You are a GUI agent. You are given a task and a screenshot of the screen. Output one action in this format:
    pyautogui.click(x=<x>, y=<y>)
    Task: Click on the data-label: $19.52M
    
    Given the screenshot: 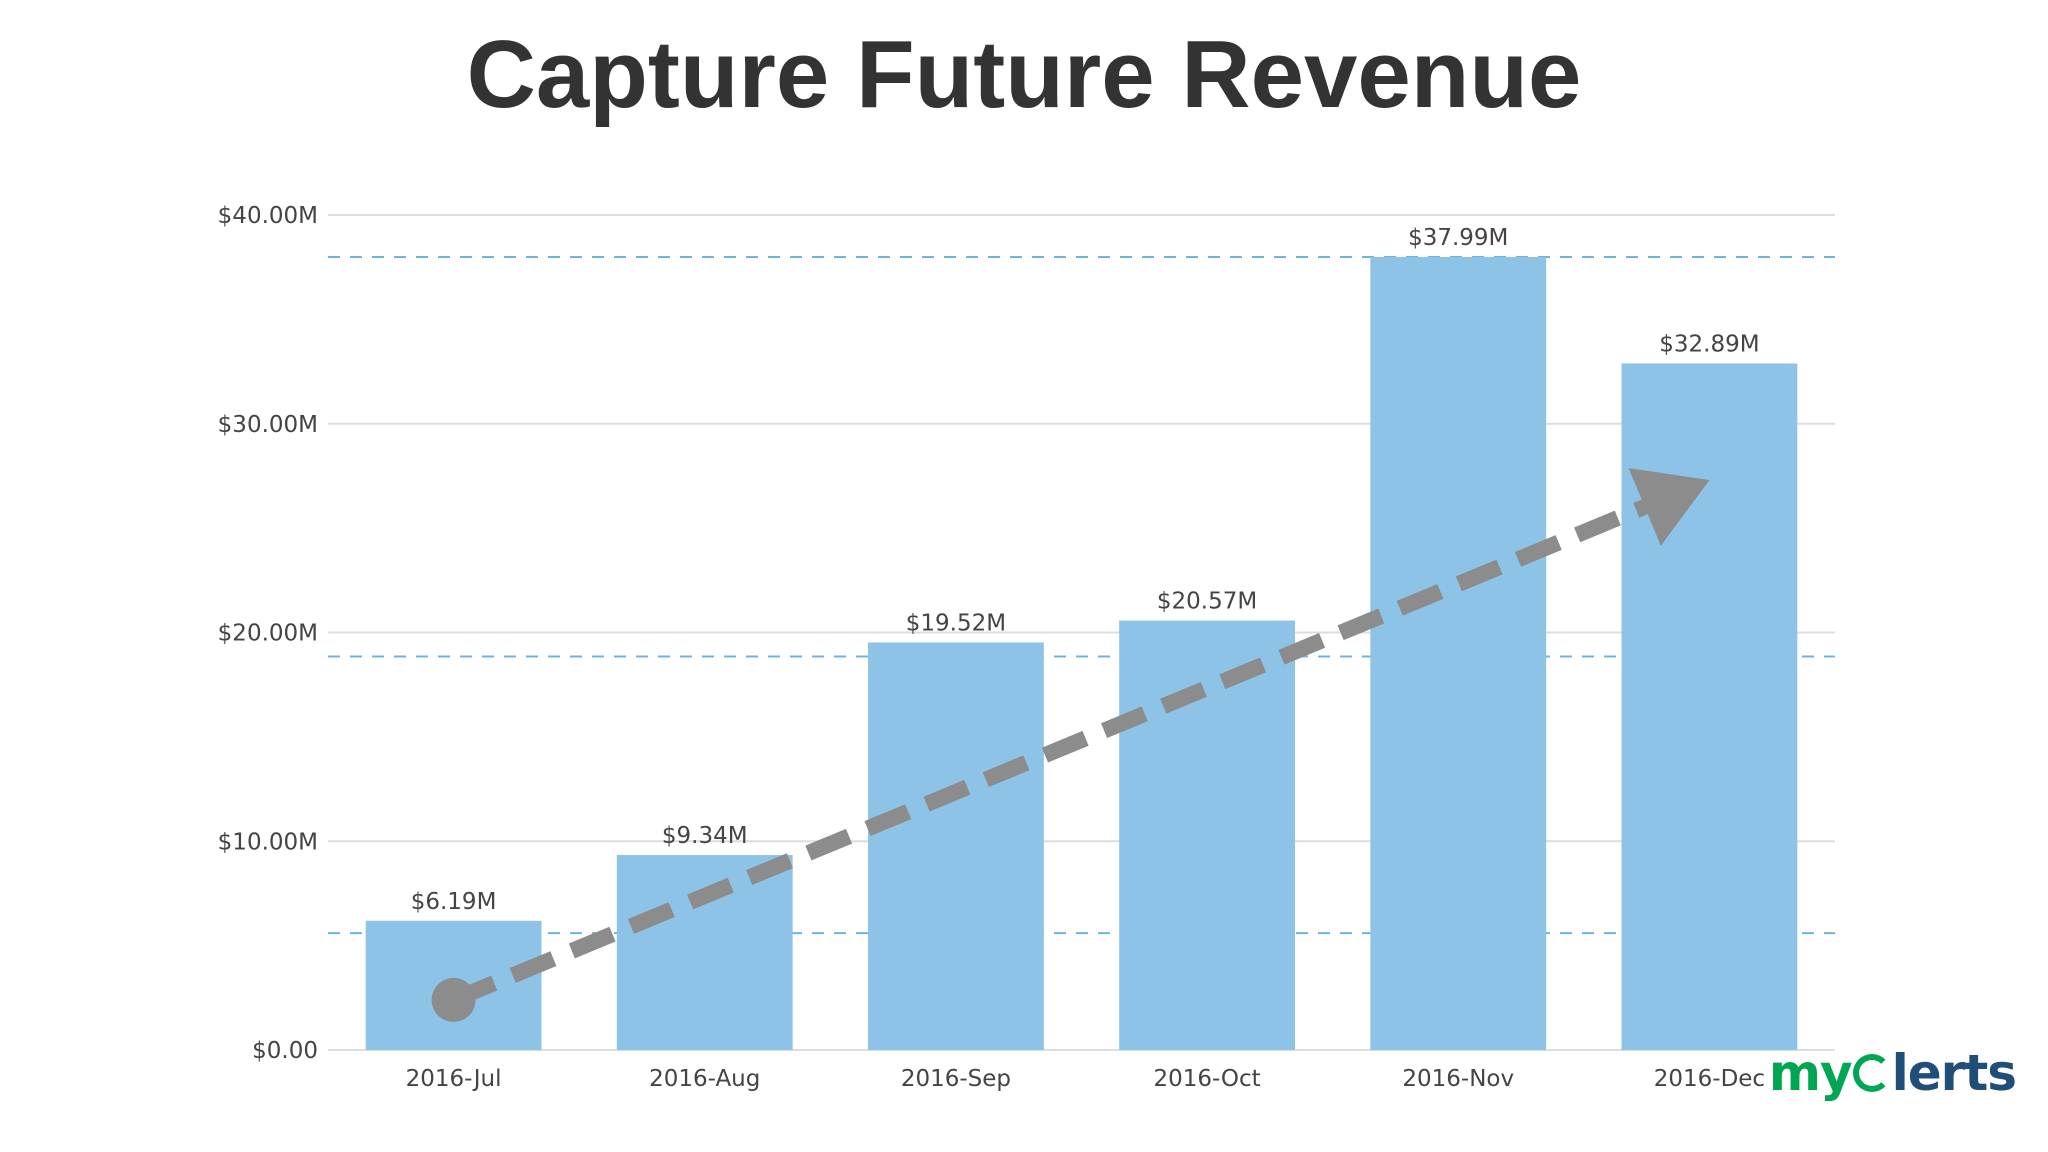 What is the action you would take?
    pyautogui.click(x=956, y=624)
    